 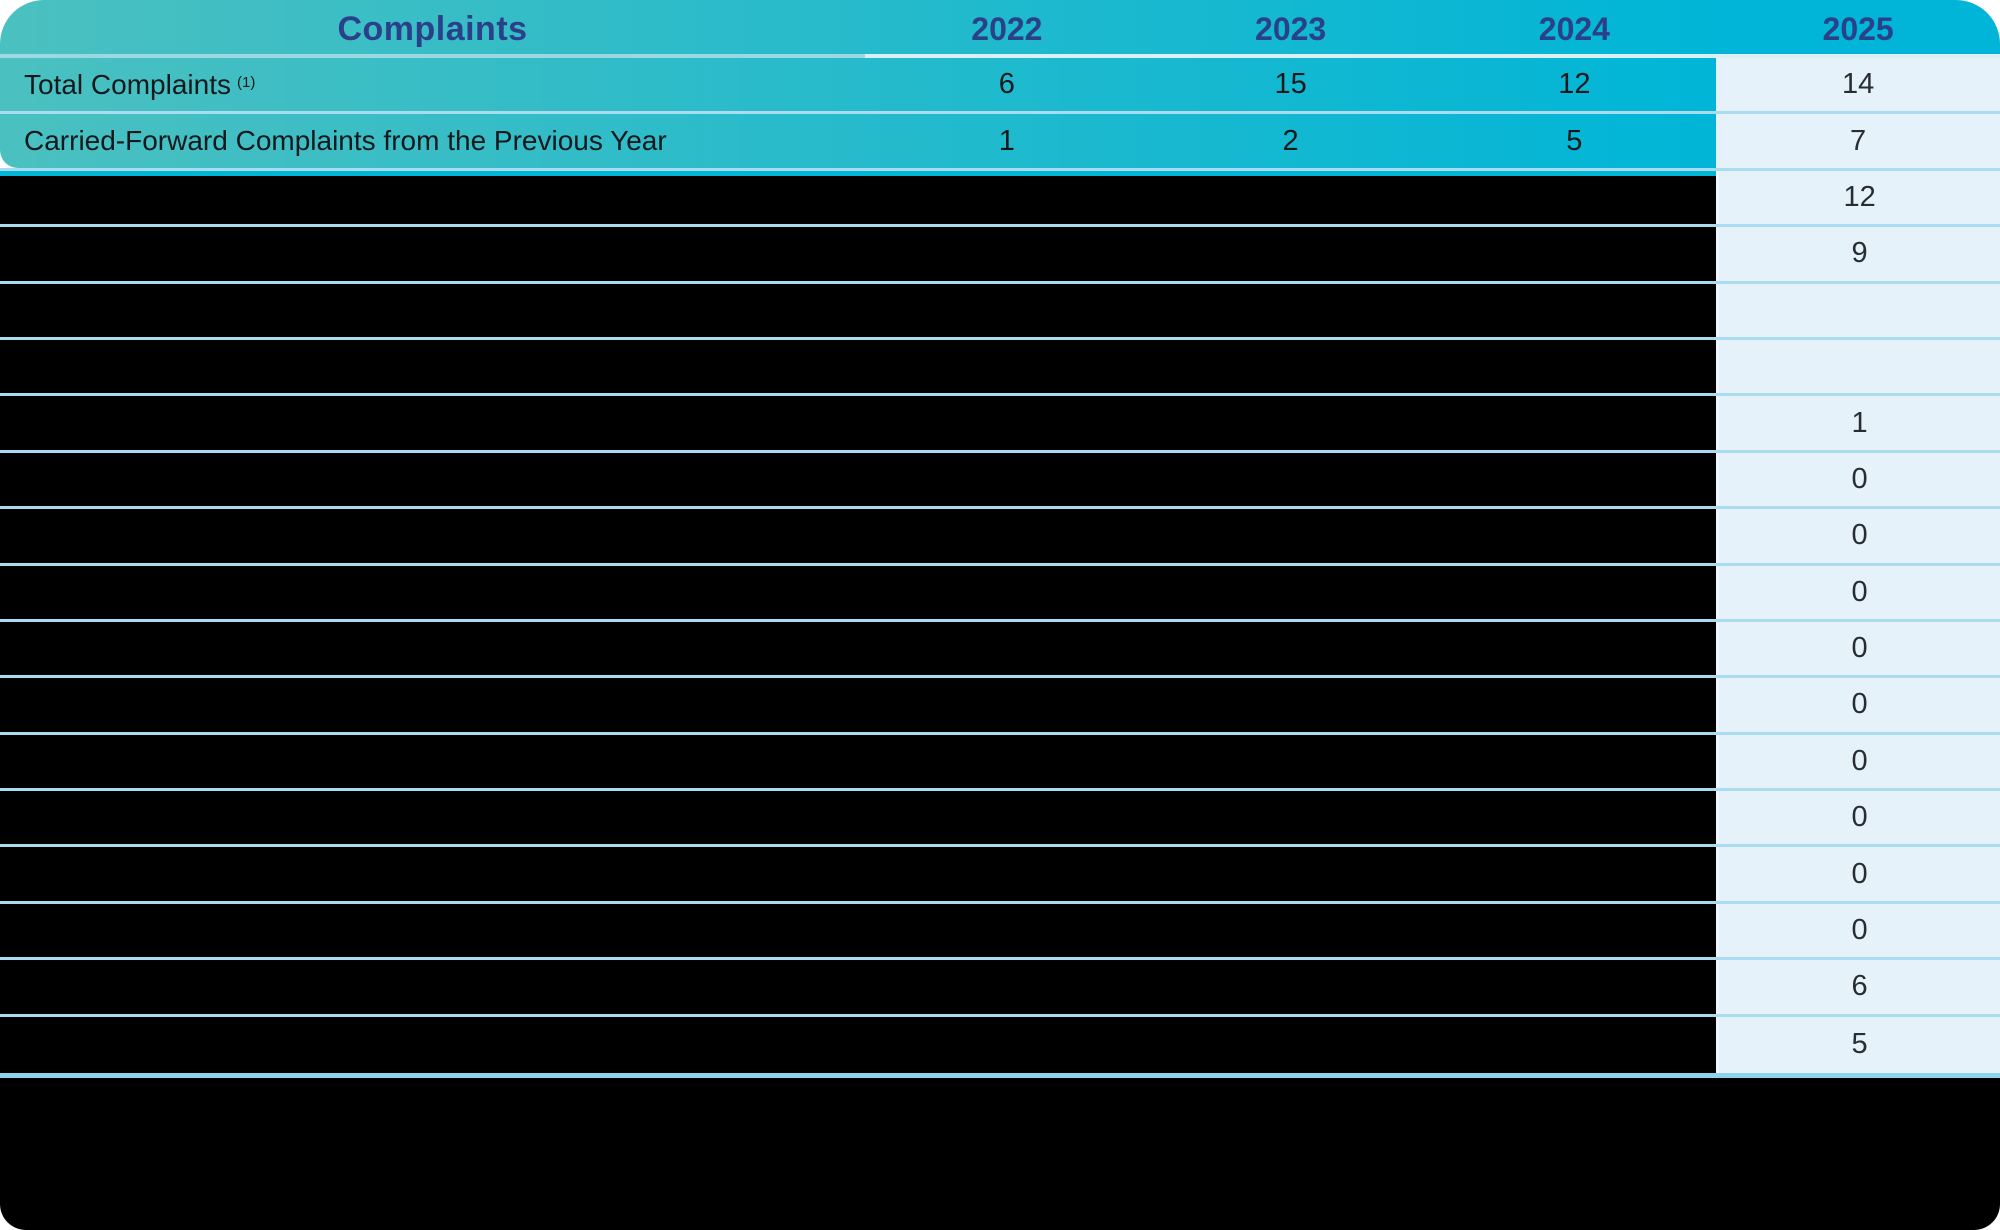 I want to click on table-header: Complaints 2022 2023 2024 2025, so click(x=1000, y=29).